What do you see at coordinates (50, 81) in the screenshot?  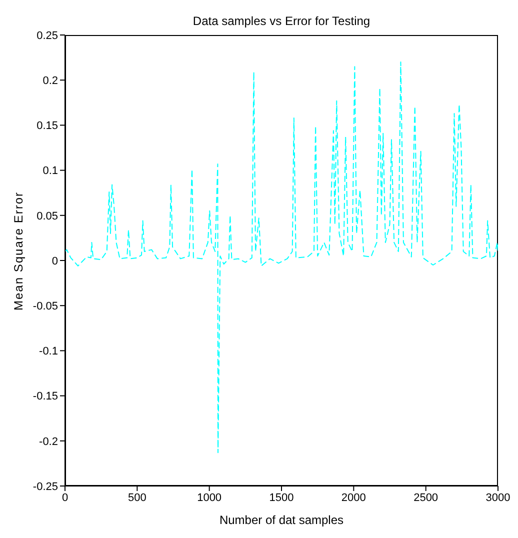 I see `y-tick-label: 0.2` at bounding box center [50, 81].